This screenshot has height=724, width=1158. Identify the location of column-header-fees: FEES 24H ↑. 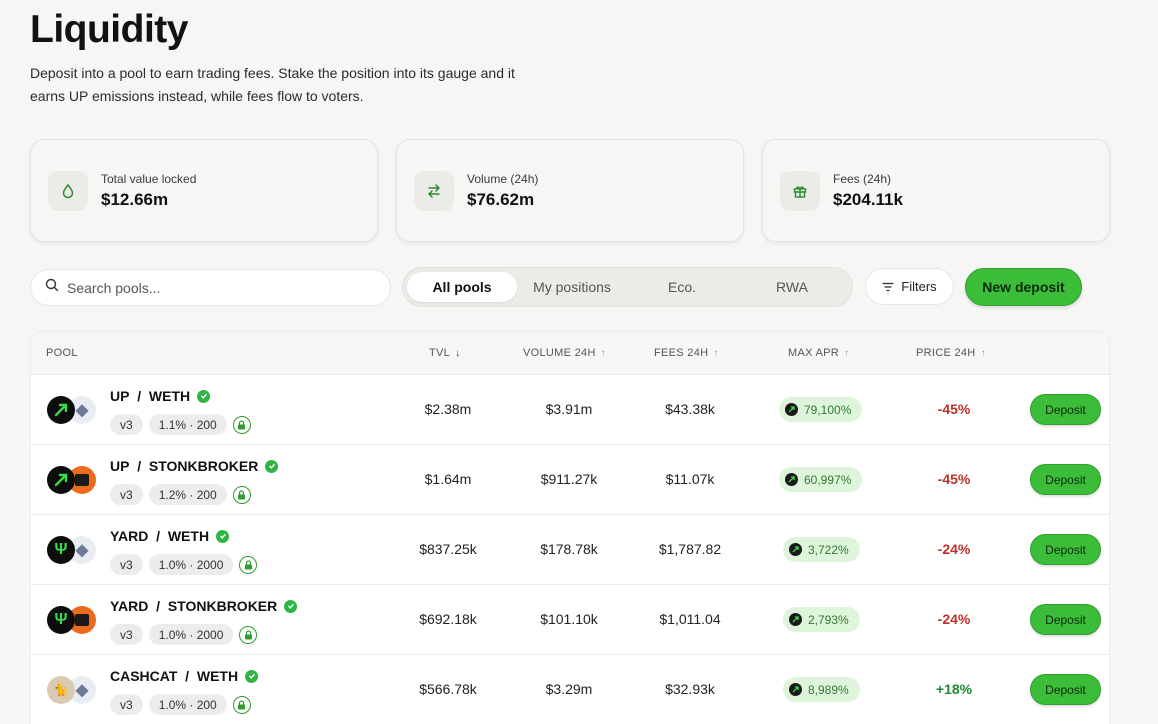
(686, 353).